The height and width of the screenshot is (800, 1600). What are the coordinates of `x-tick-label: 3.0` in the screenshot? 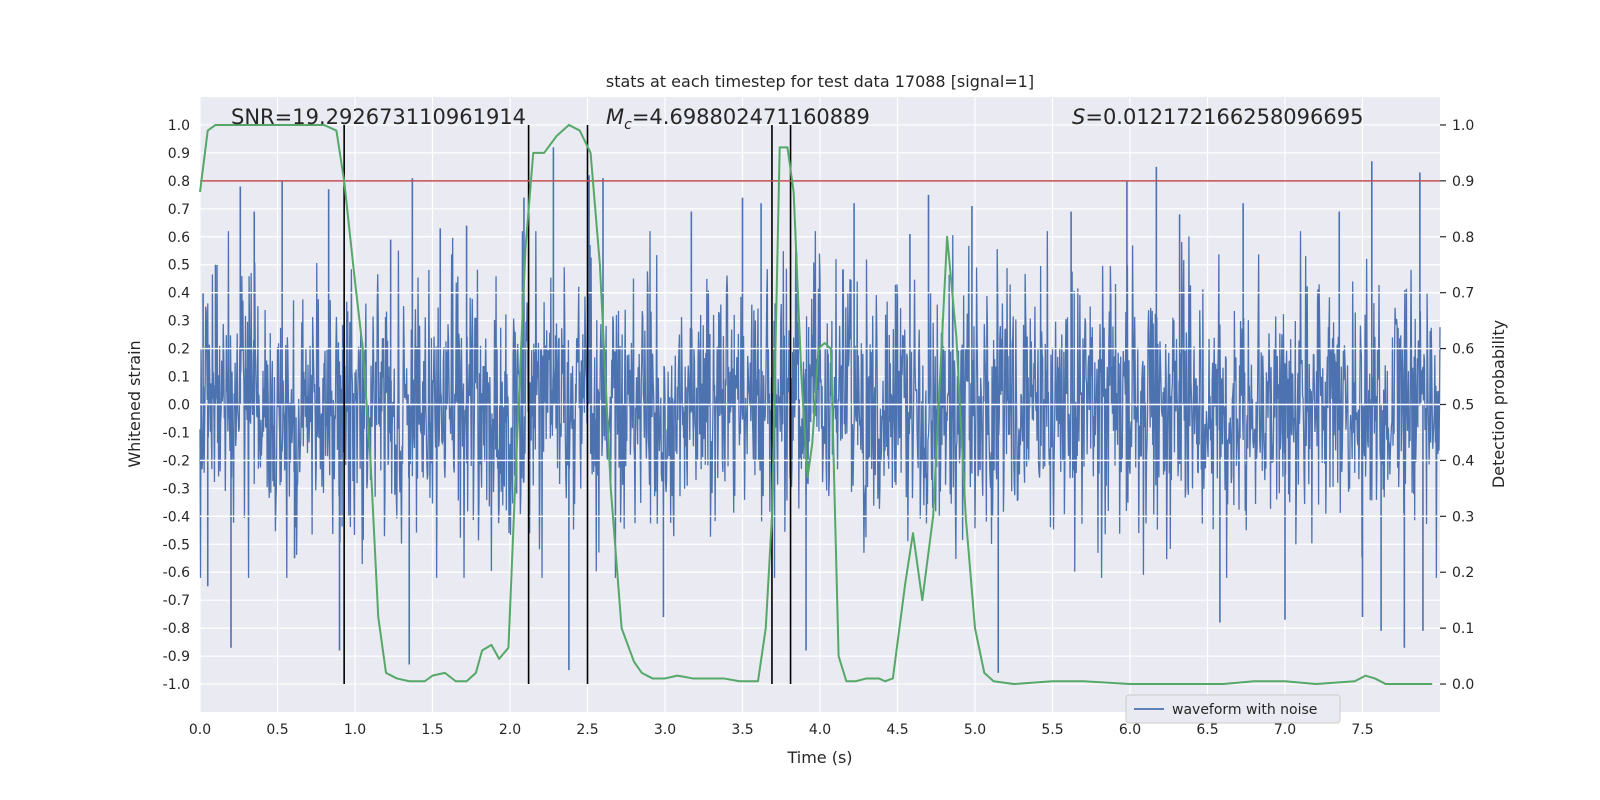 It's located at (665, 730).